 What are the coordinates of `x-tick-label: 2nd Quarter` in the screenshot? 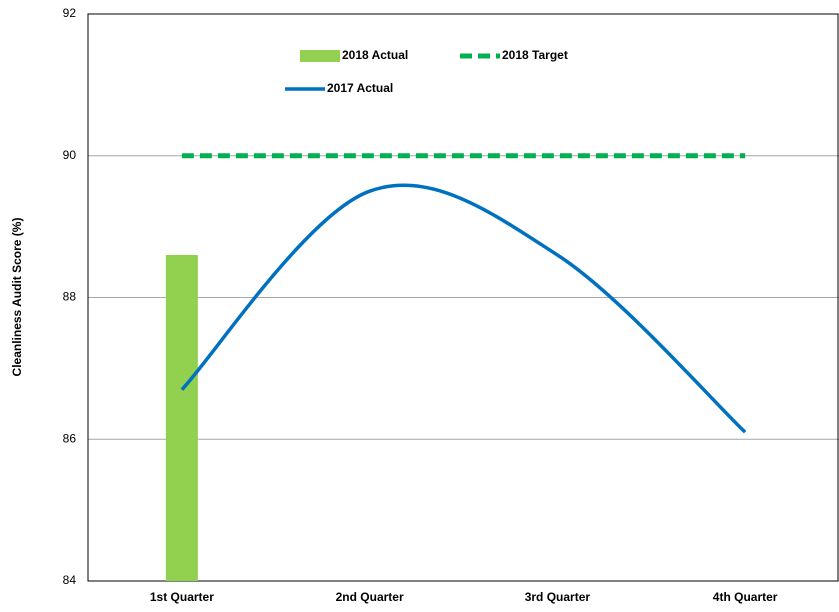 It's located at (370, 597).